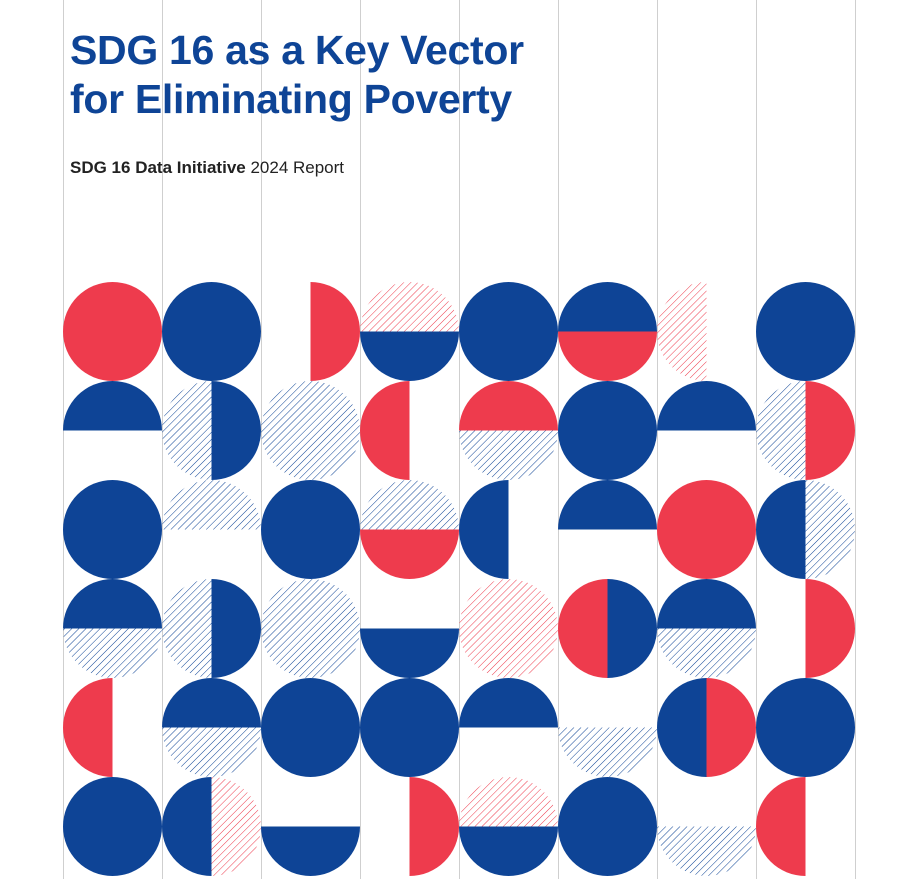  Describe the element at coordinates (291, 99) in the screenshot. I see `title-line-2: for Eliminating Poverty` at that location.